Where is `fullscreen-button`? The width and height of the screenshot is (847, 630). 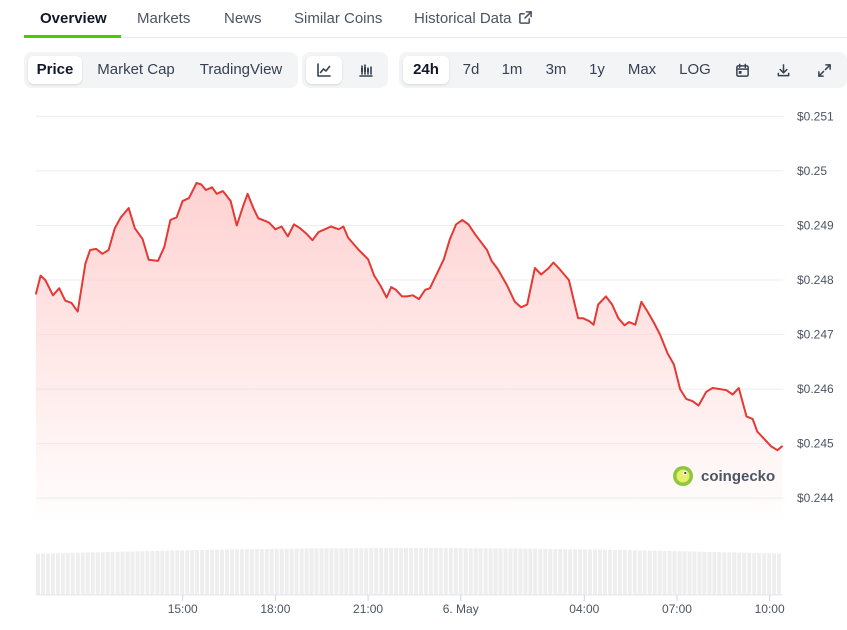
fullscreen-button is located at coordinates (824, 70).